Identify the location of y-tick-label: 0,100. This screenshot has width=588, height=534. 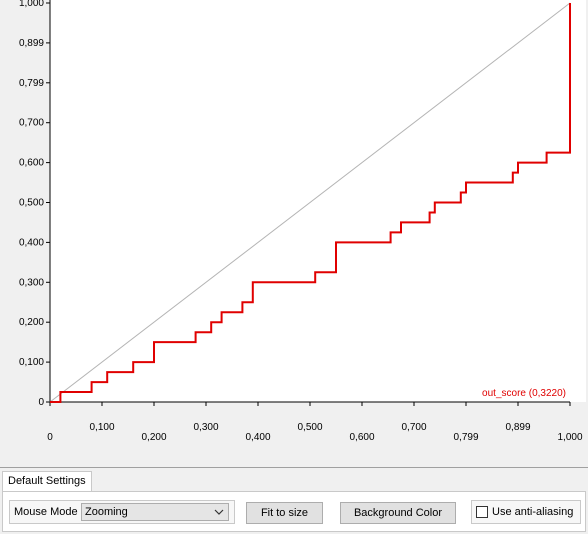
(31, 362).